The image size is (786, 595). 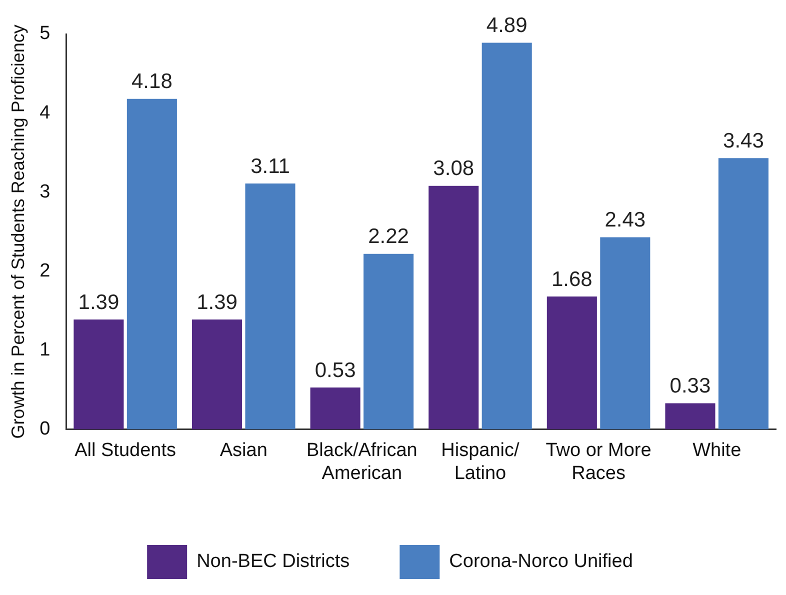 I want to click on x-tick-label: Black/African American, so click(x=362, y=462).